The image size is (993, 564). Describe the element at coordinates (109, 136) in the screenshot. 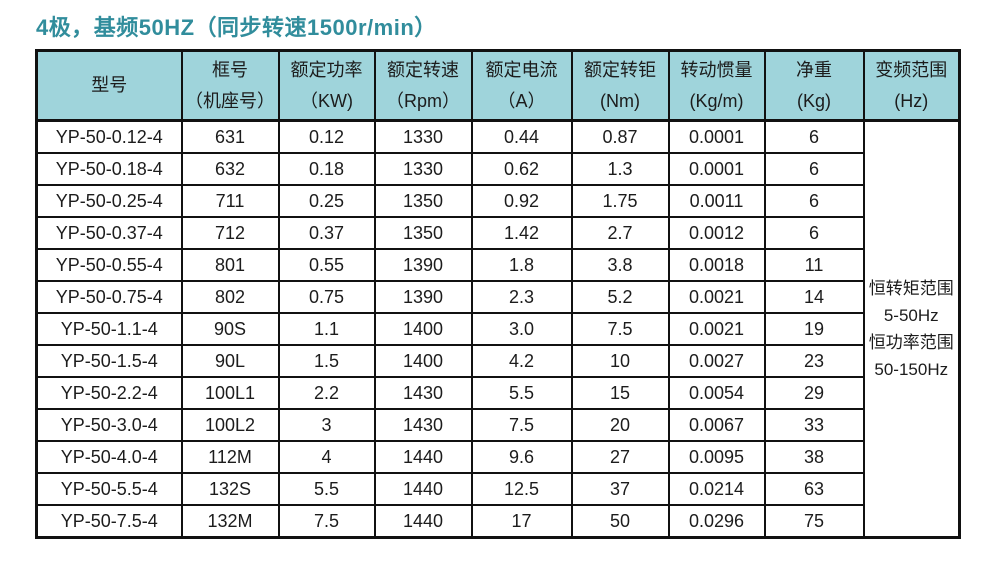

I see `cell-model: YP-50-0.12-4` at that location.